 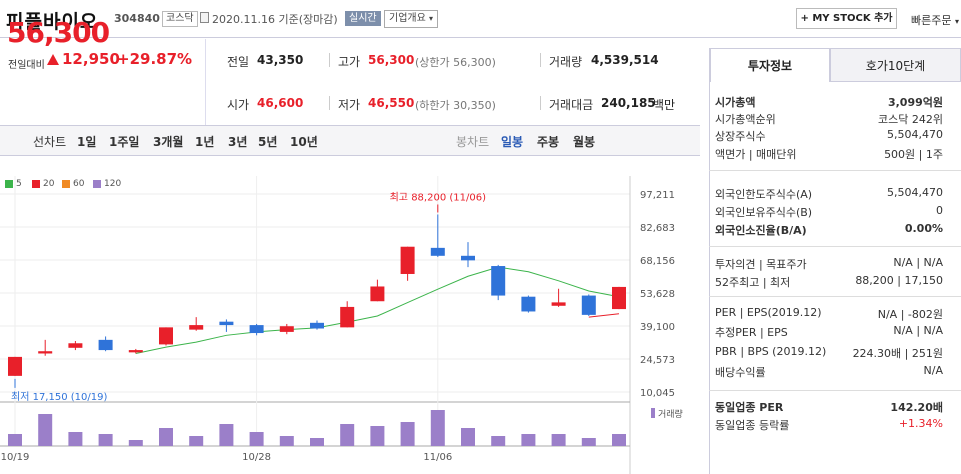 I want to click on stock-header, so click(x=480, y=19).